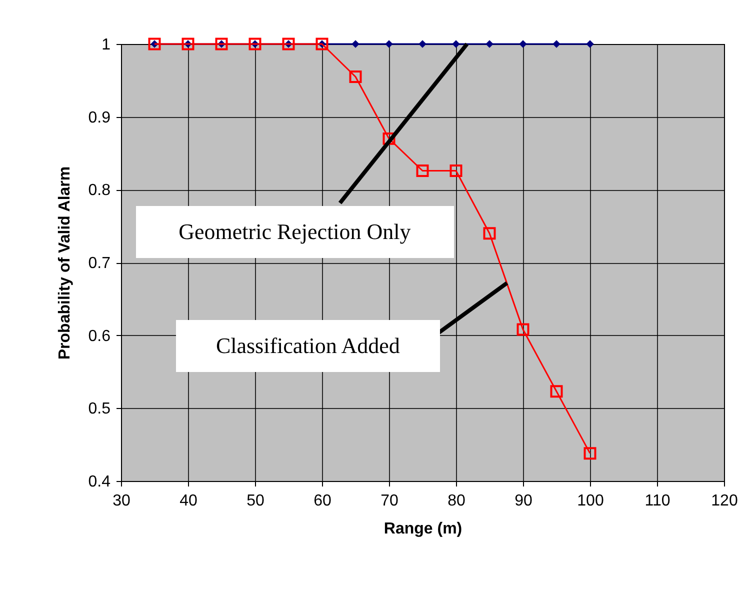 The width and height of the screenshot is (756, 600). Describe the element at coordinates (523, 501) in the screenshot. I see `x-tick-label: 90` at that location.